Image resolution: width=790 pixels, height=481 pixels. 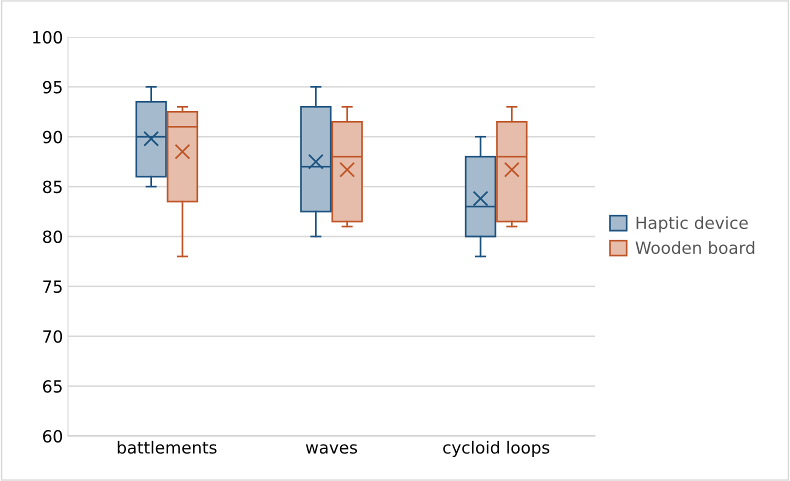 I want to click on y-tick-label: 65, so click(x=52, y=386).